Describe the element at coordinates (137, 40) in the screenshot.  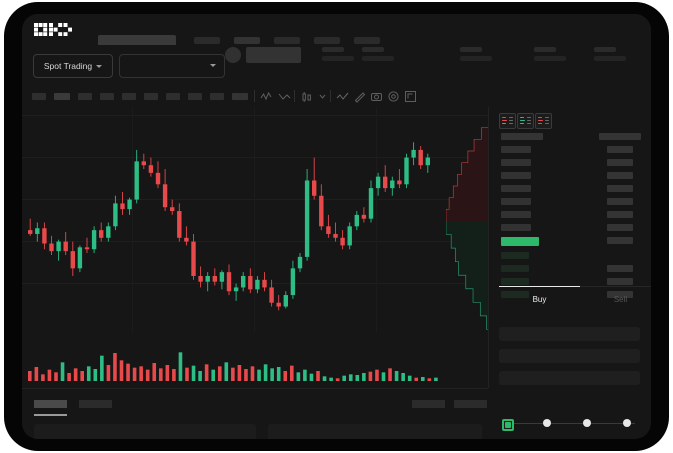
I see `global-search-input` at that location.